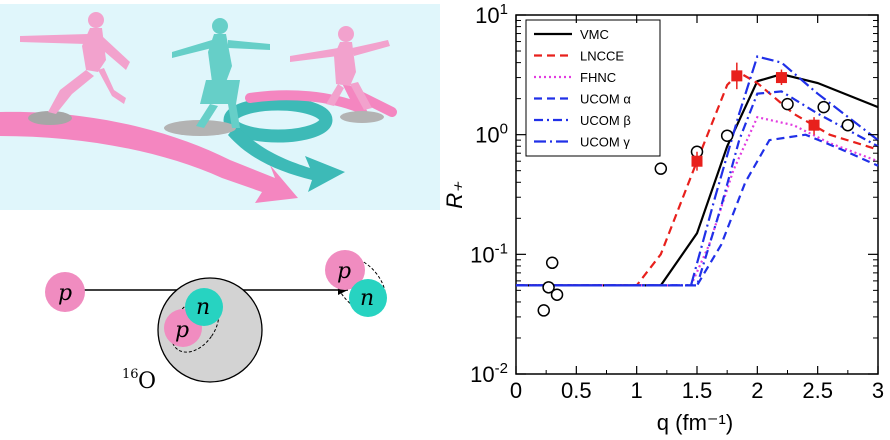  Describe the element at coordinates (605, 99) in the screenshot. I see `legend-label-3: UCOM α` at that location.